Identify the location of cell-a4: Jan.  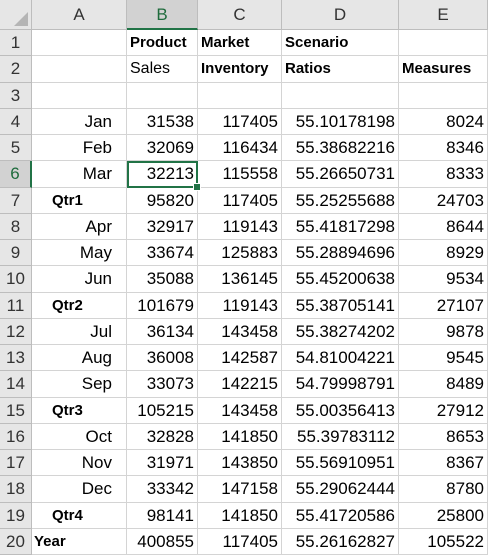
(79, 121).